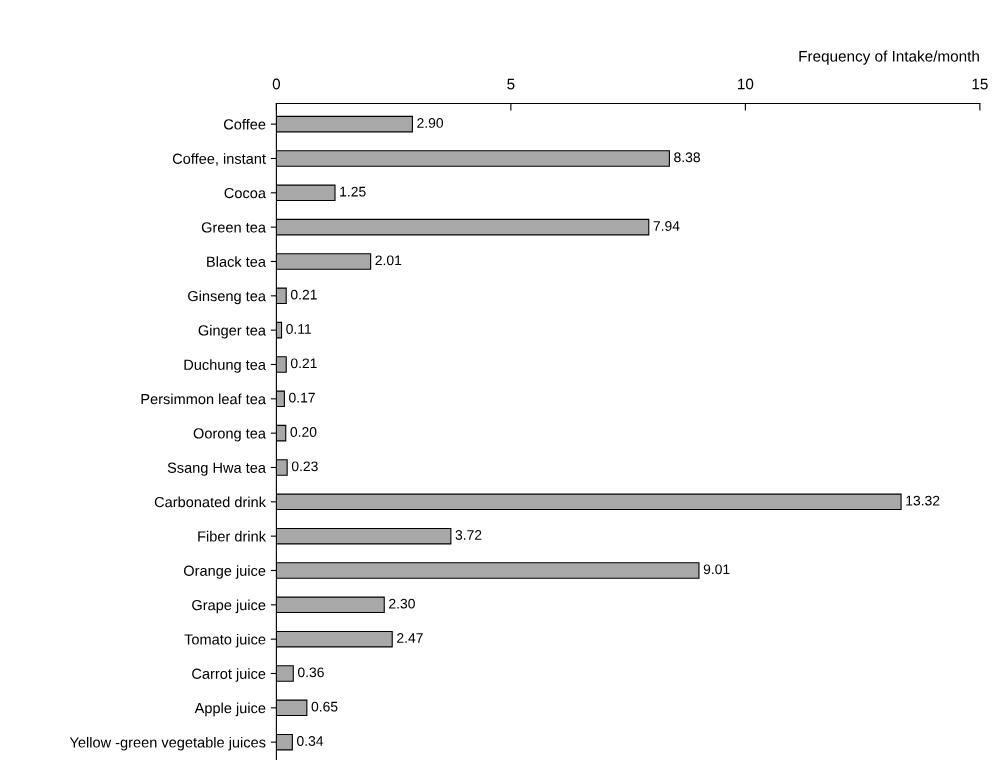 This screenshot has width=1005, height=767. Describe the element at coordinates (216, 469) in the screenshot. I see `y-tick-label: Ssang Hwa tea` at that location.